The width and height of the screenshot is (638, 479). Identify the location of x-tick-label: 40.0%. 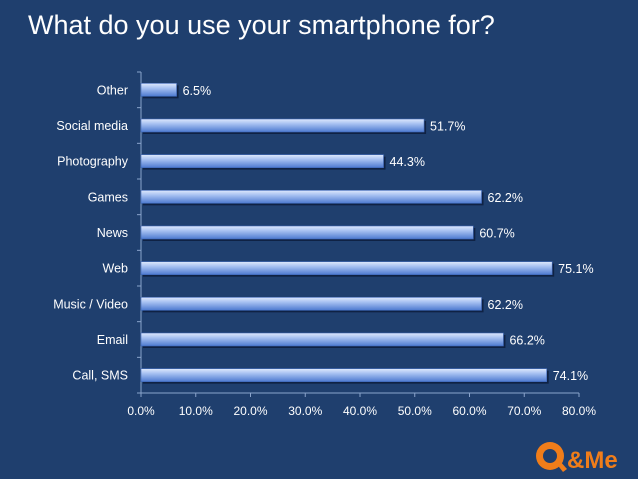
(360, 411).